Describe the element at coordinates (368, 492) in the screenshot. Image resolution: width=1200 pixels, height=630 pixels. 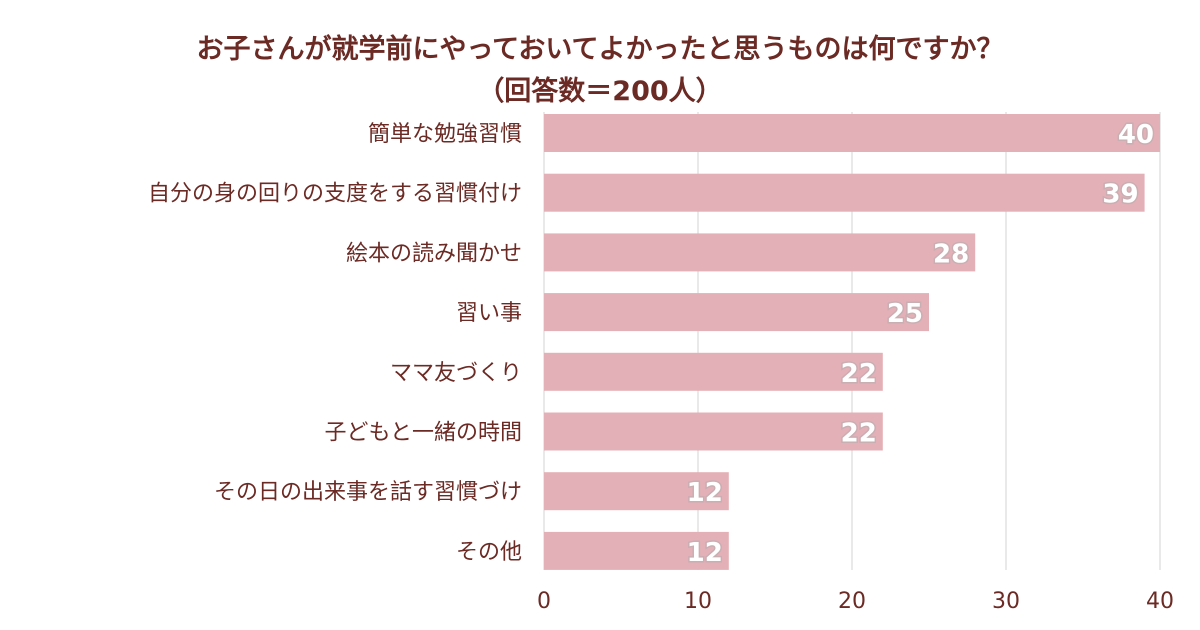
I see `category-label-6: その日の出来事を話す習慣づけ` at that location.